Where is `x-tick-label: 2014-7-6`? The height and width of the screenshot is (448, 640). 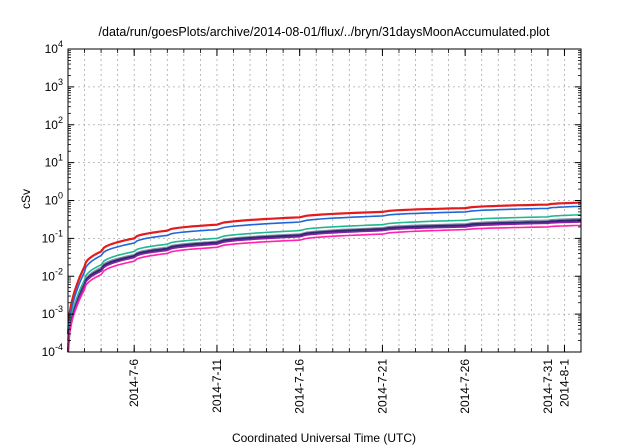 x-tick-label: 2014-7-6 is located at coordinates (134, 383).